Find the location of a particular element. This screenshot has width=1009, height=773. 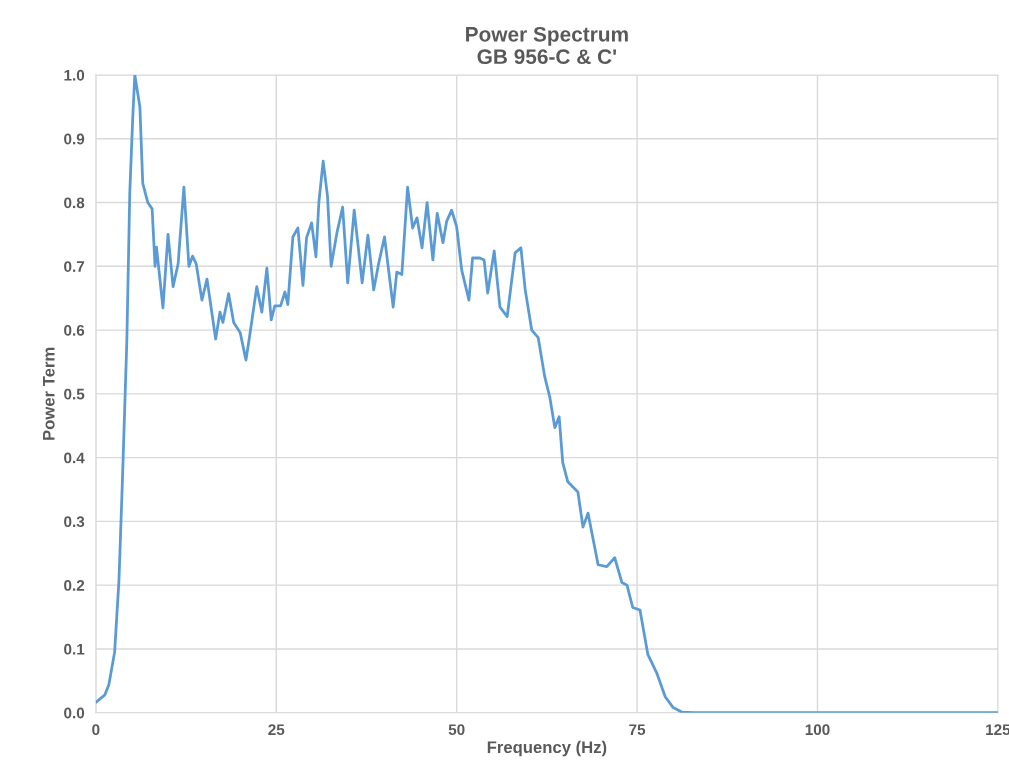

y-tick-label: 0.5 is located at coordinates (74, 394).